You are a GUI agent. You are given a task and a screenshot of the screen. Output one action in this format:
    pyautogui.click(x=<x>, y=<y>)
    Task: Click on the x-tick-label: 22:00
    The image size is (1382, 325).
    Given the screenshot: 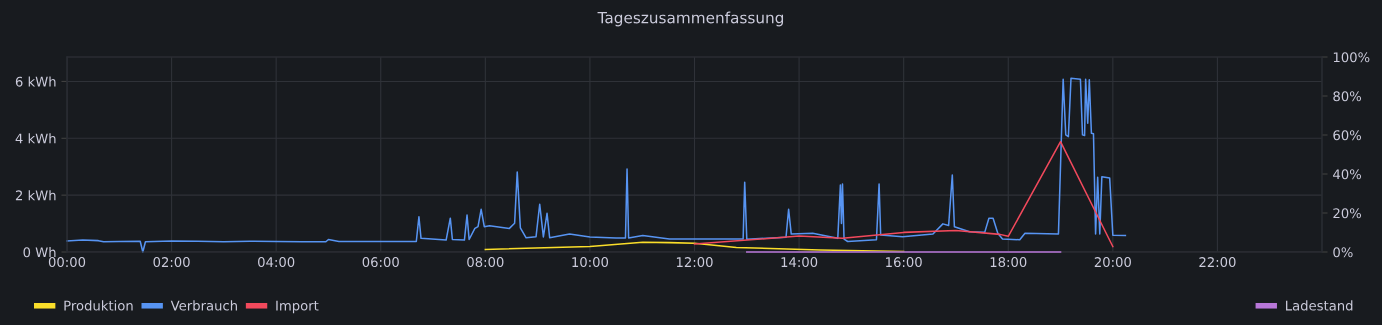 What is the action you would take?
    pyautogui.click(x=1217, y=262)
    